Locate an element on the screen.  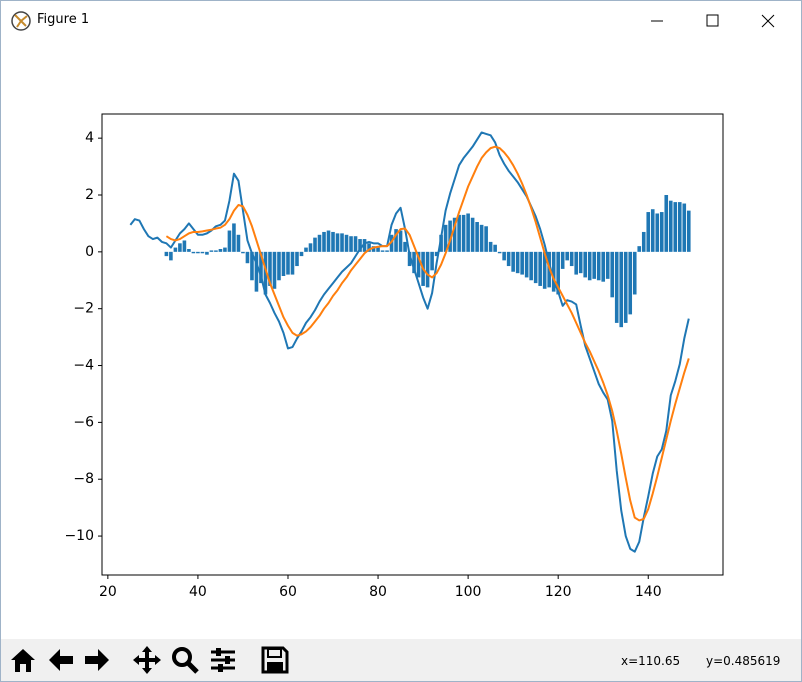
pan-button is located at coordinates (147, 660).